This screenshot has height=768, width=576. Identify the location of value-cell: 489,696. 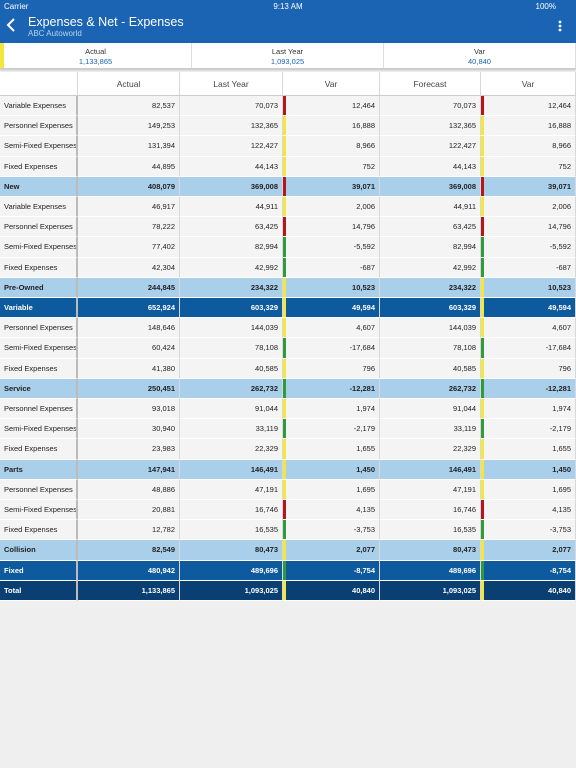
(430, 570).